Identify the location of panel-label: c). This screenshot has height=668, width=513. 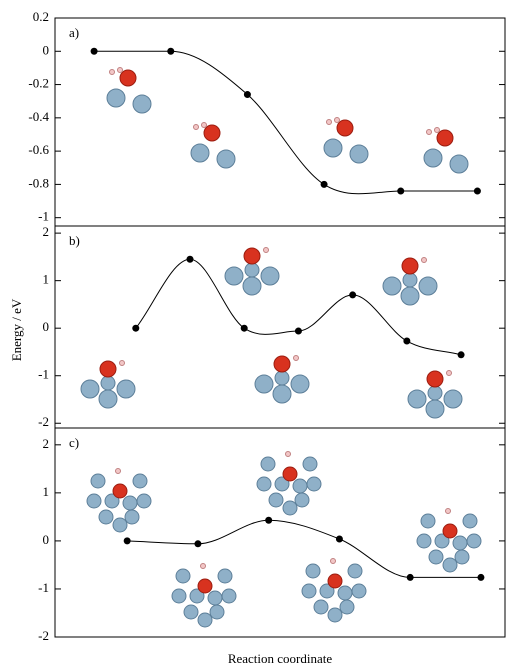
(74, 442).